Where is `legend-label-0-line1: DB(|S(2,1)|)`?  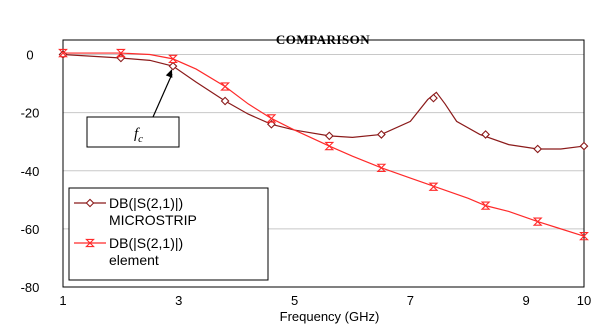 legend-label-0-line1: DB(|S(2,1)|) is located at coordinates (146, 203).